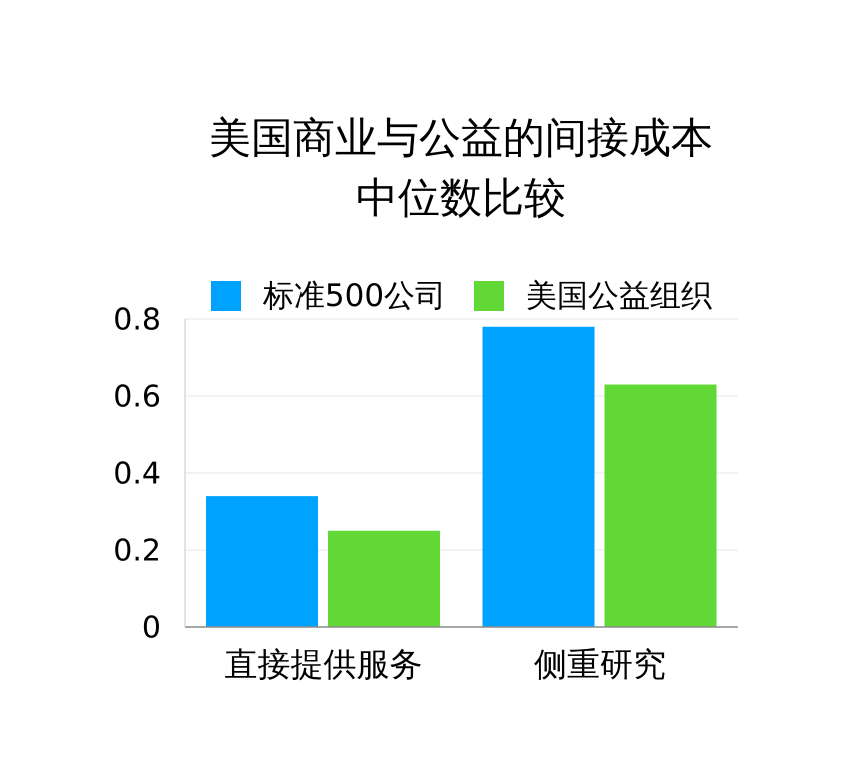  What do you see at coordinates (151, 628) in the screenshot?
I see `y-tick-label: 0` at bounding box center [151, 628].